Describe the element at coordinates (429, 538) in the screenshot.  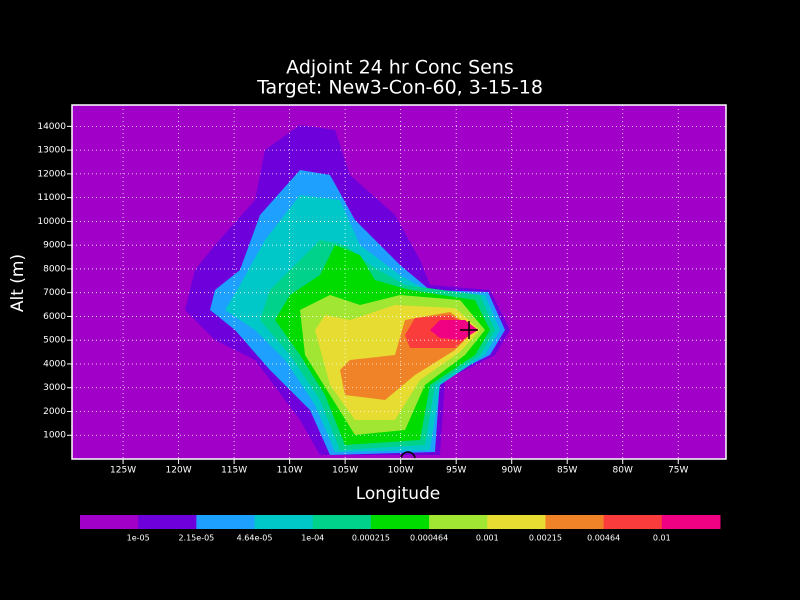
I see `colorbar-label: 0.000464` at that location.